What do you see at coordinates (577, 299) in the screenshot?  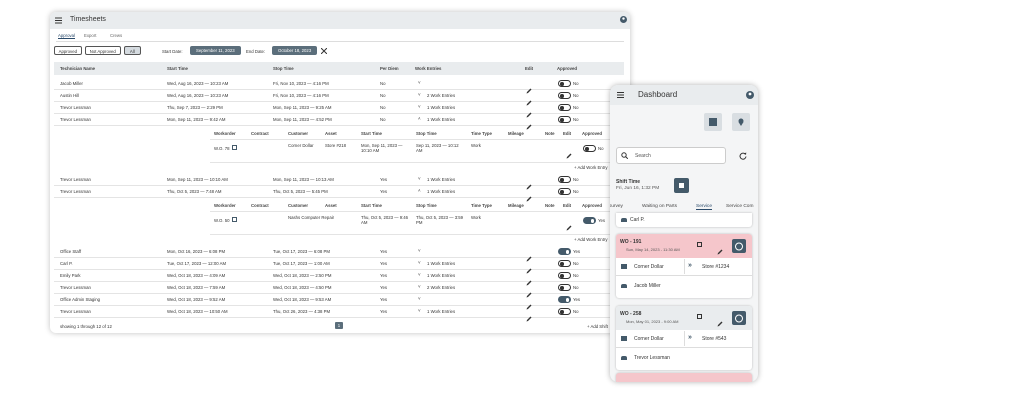 I see `approved-label: Yes` at bounding box center [577, 299].